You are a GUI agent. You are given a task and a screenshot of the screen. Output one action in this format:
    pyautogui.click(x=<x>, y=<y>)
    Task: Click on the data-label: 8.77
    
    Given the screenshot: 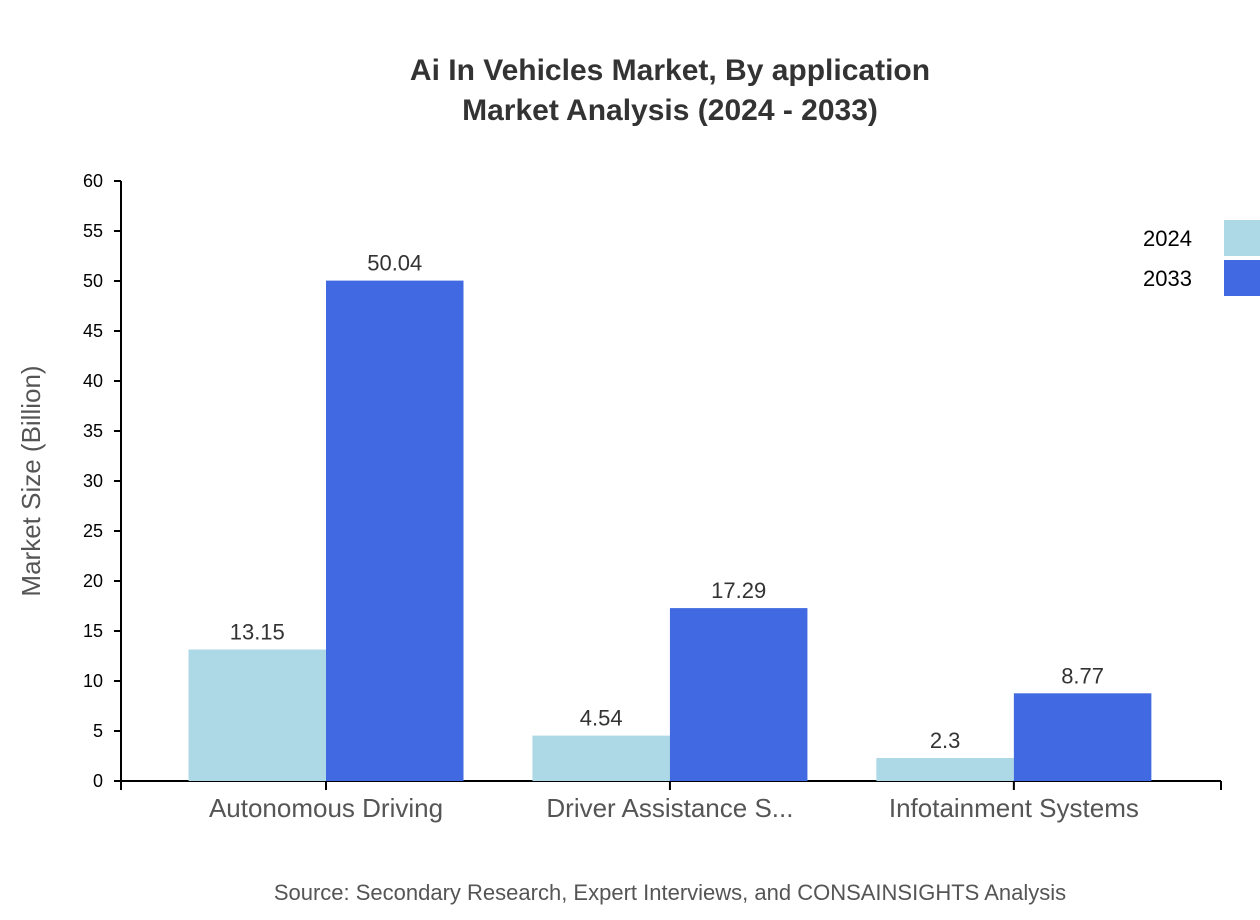 What is the action you would take?
    pyautogui.click(x=1082, y=675)
    